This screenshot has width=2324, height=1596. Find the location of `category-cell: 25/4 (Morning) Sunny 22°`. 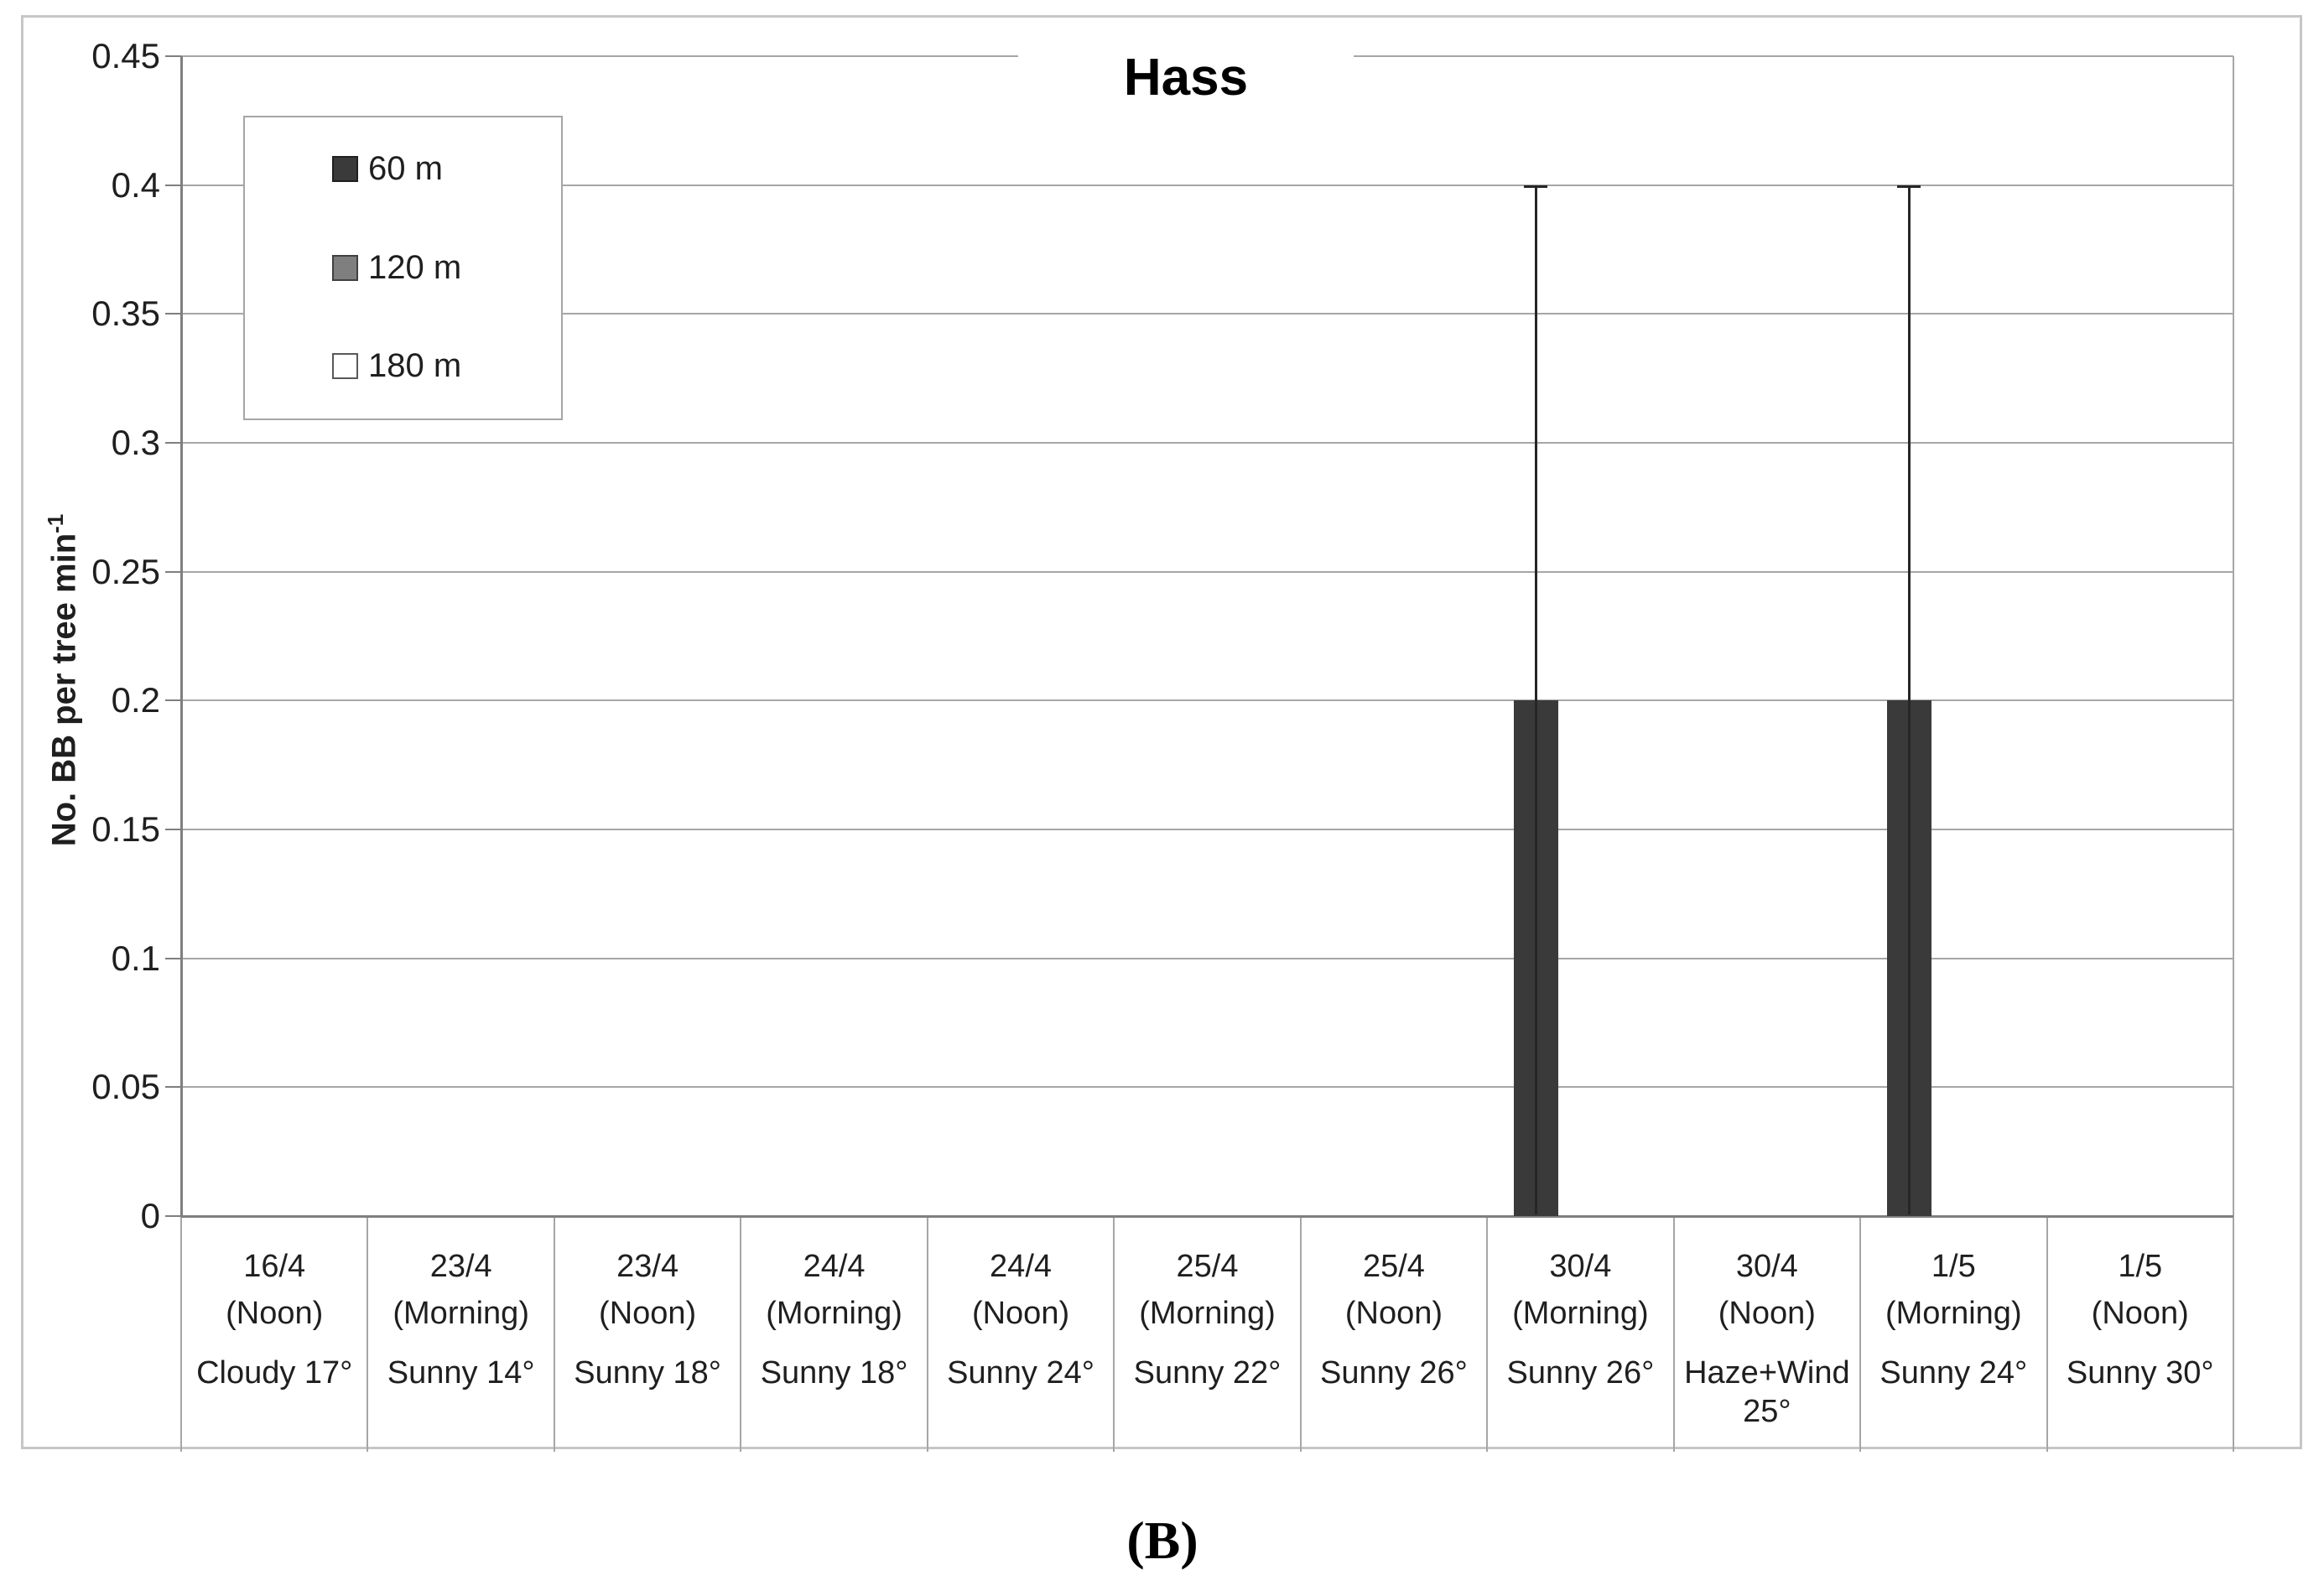

category-cell: 25/4 (Morning) Sunny 22° is located at coordinates (1207, 1334).